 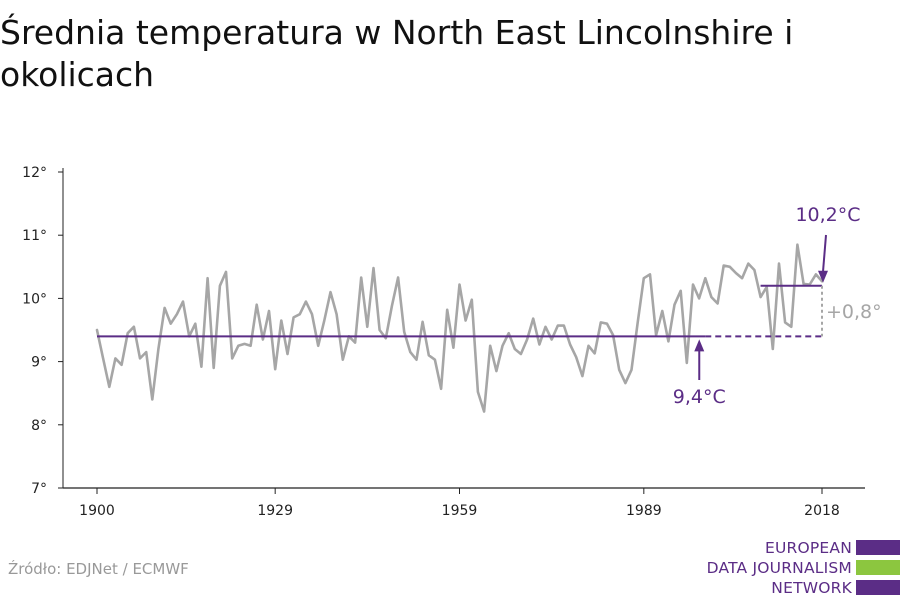 What do you see at coordinates (43, 331) in the screenshot?
I see `y-axis: 7° 8° 9° 10° 11° 12°` at bounding box center [43, 331].